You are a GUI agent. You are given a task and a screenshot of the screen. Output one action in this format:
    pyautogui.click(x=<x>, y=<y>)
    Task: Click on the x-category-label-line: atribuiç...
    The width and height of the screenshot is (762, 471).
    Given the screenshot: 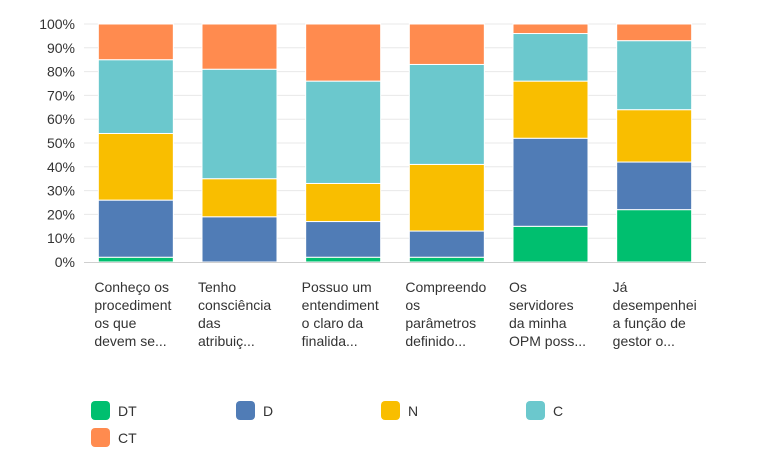 What is the action you would take?
    pyautogui.click(x=226, y=341)
    